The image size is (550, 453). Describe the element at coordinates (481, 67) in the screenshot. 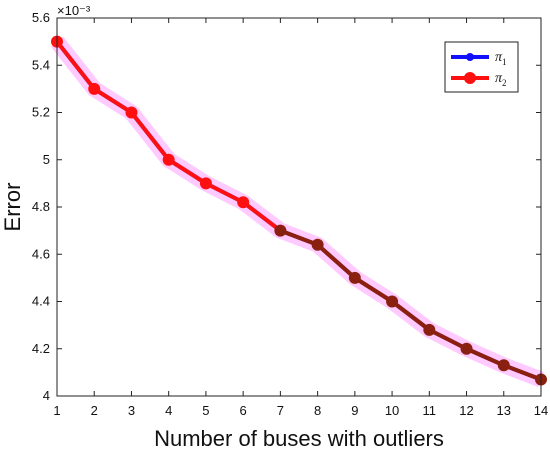

I see `legend-box` at that location.